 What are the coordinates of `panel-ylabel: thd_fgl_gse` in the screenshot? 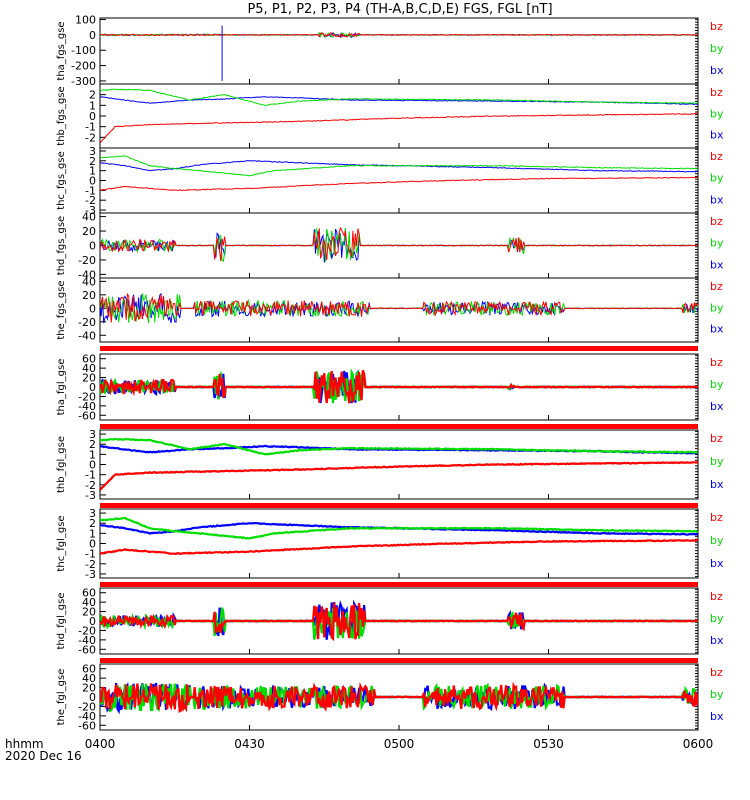 It's located at (61, 621).